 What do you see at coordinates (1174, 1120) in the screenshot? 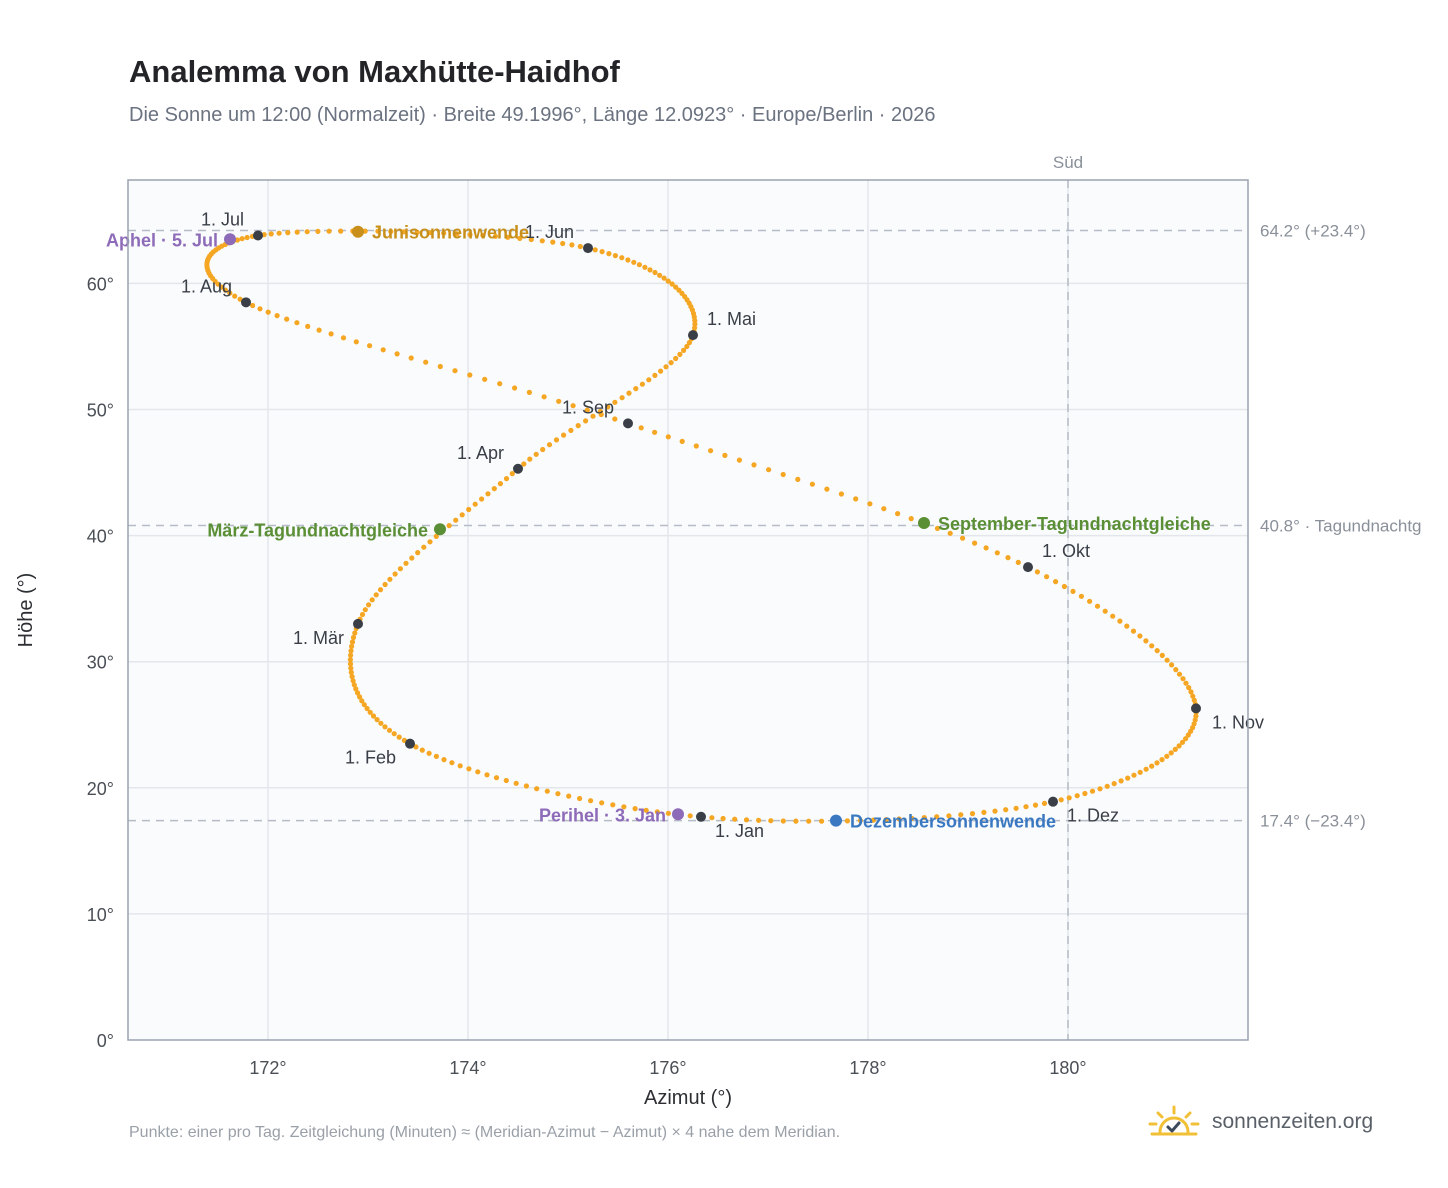
I see `sun-logo-icon` at bounding box center [1174, 1120].